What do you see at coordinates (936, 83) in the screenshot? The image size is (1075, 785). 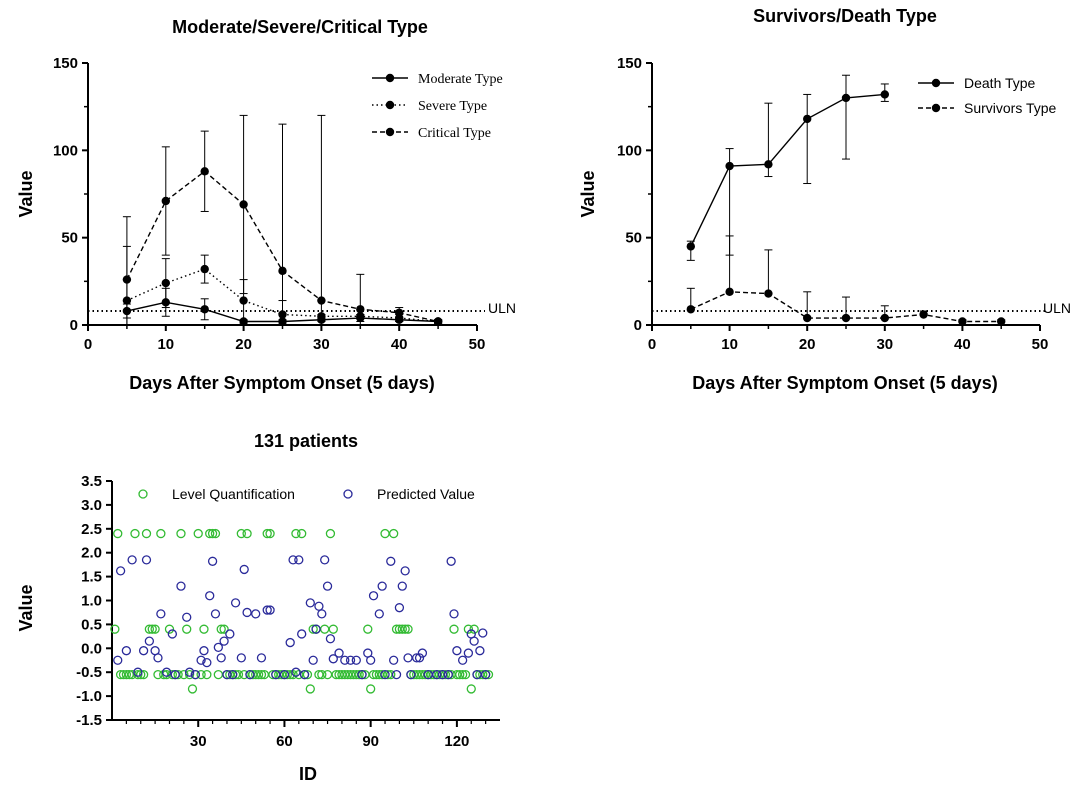 I see `legend-swatch-marker` at bounding box center [936, 83].